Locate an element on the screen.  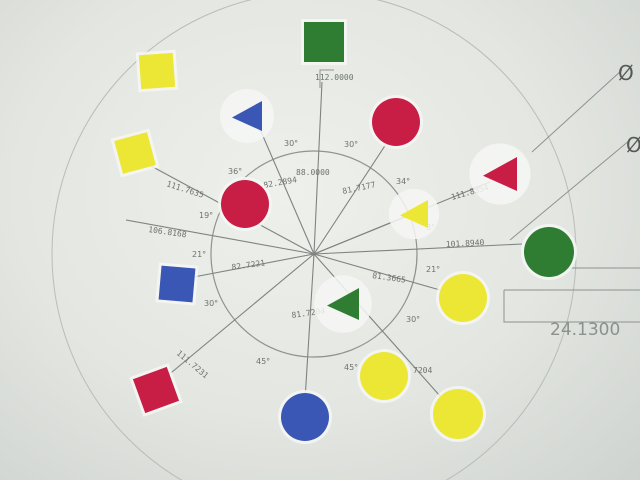
dimension-leader is located at coordinates (326, 78).